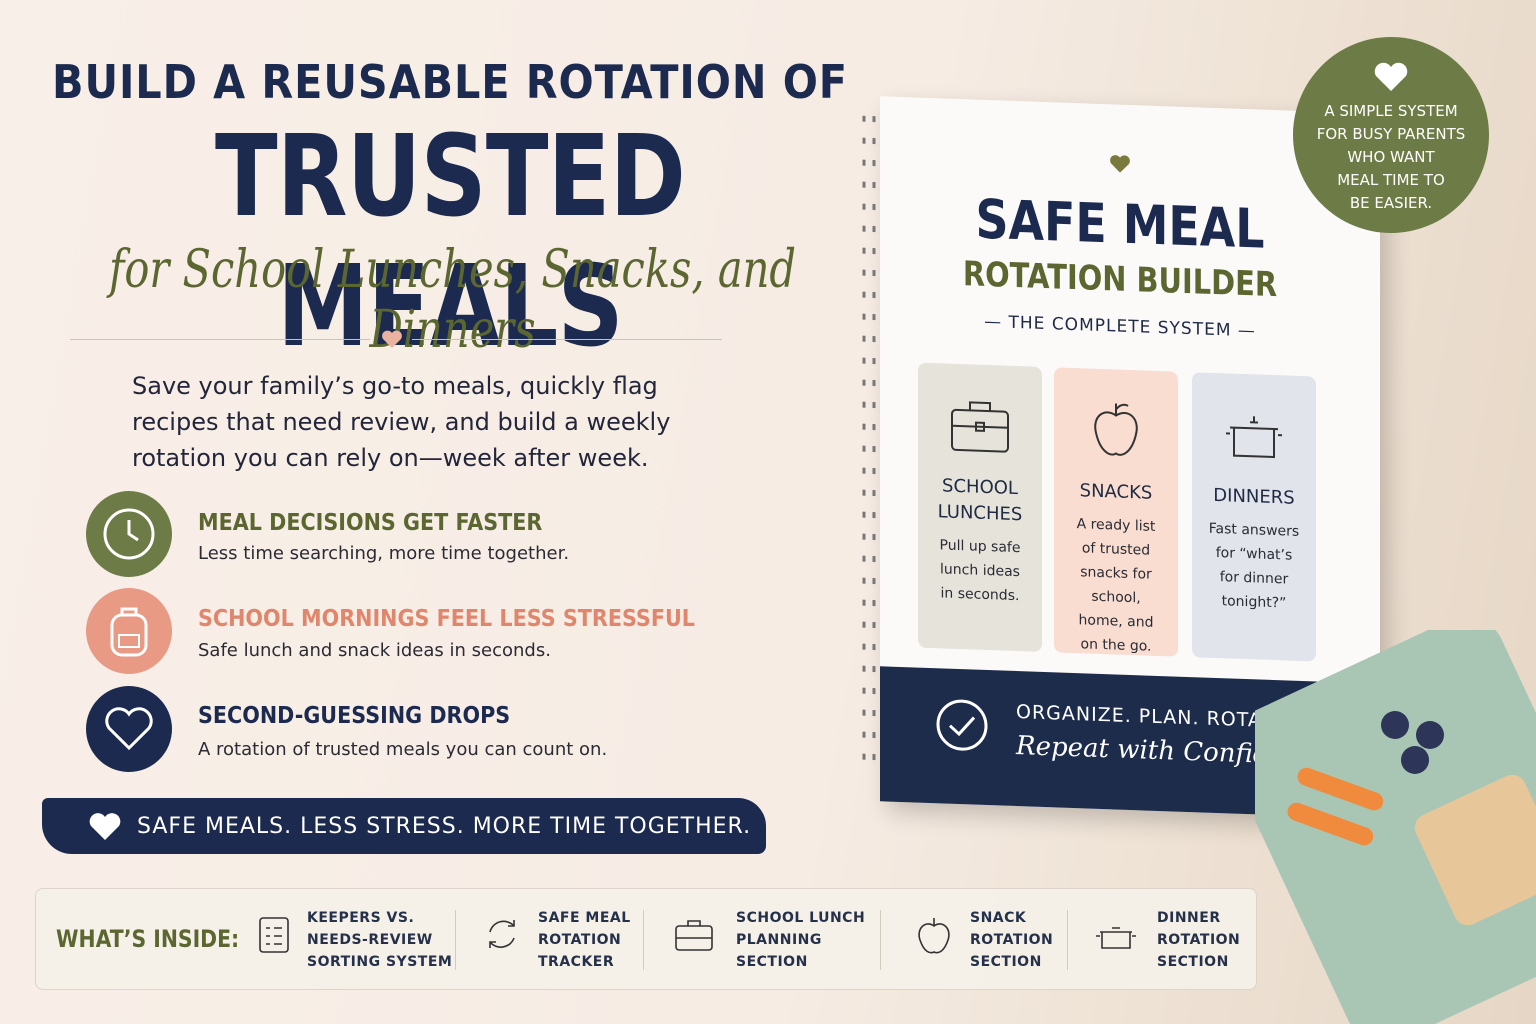 This screenshot has height=1024, width=1536. Describe the element at coordinates (1254, 496) in the screenshot. I see `card-title: DINNERS` at that location.